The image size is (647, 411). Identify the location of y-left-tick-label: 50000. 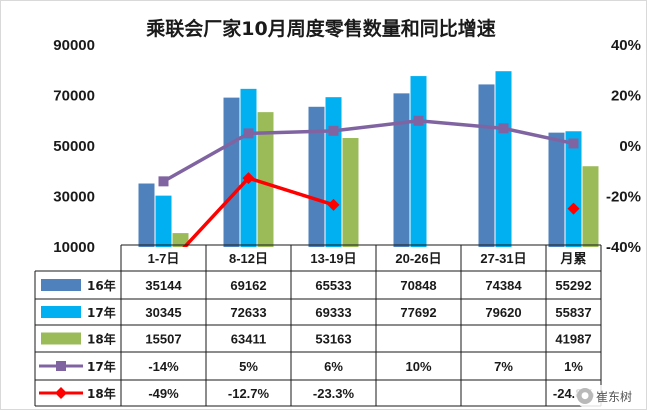
(74, 146).